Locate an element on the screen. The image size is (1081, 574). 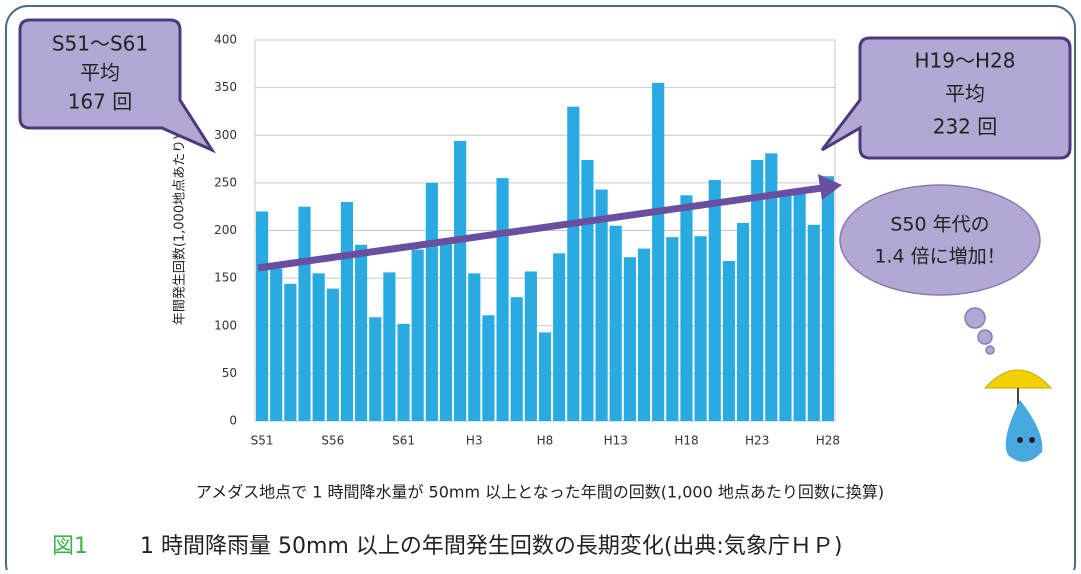
x-tick-label: H23 is located at coordinates (757, 441).